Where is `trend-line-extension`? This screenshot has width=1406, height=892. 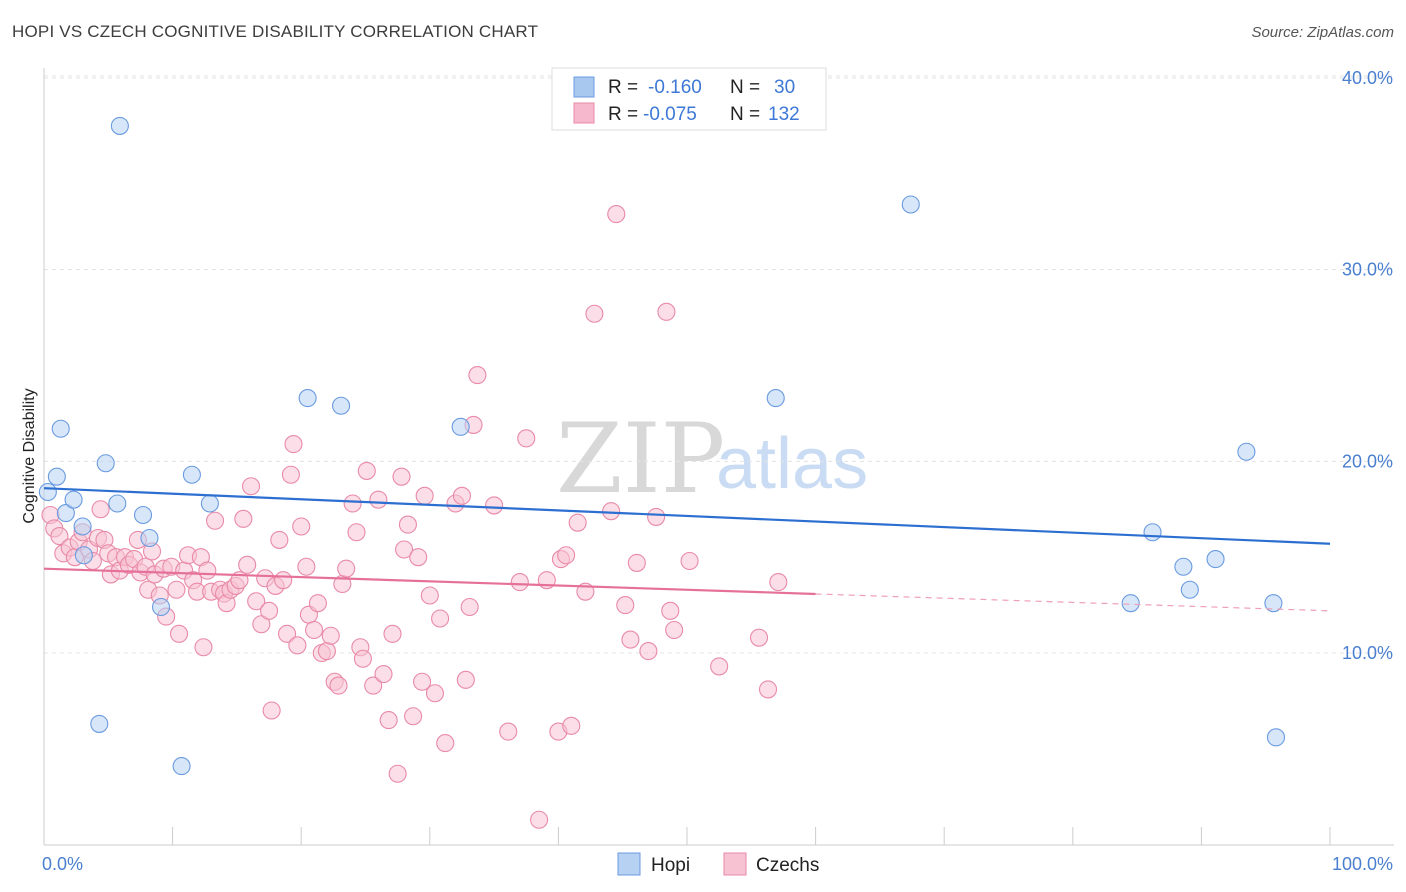
trend-line-extension is located at coordinates (1073, 602).